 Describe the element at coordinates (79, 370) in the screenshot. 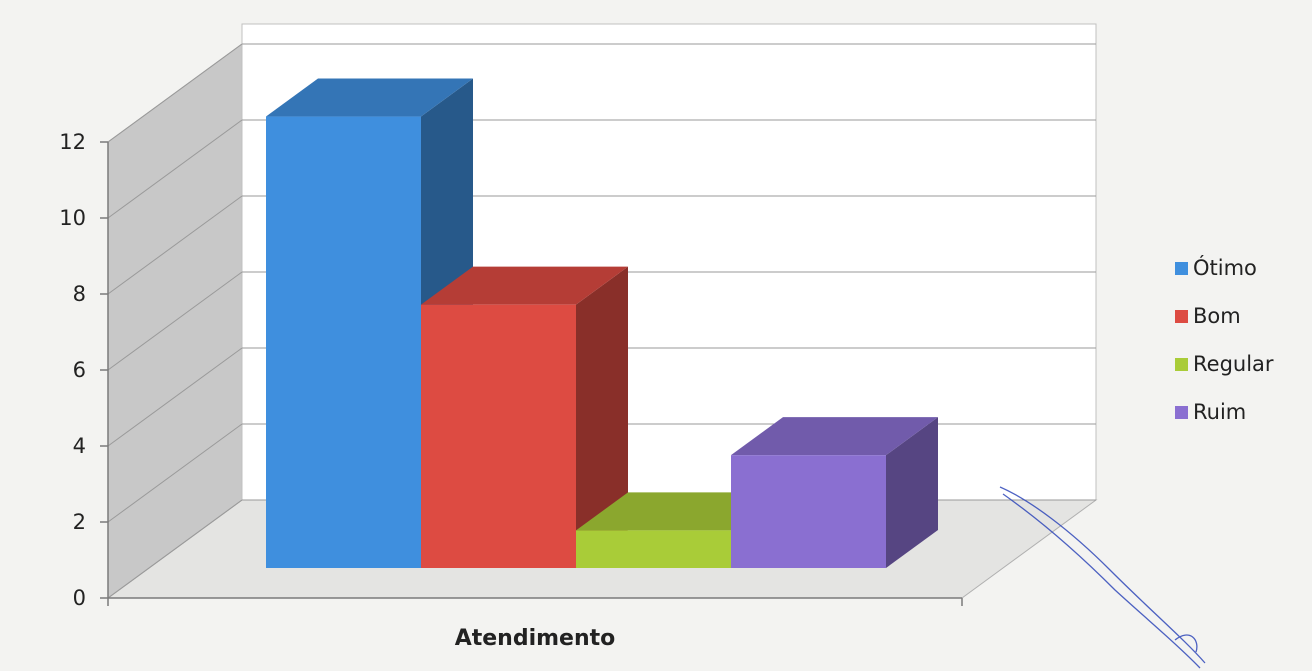

I see `y-tick-label: 6` at that location.